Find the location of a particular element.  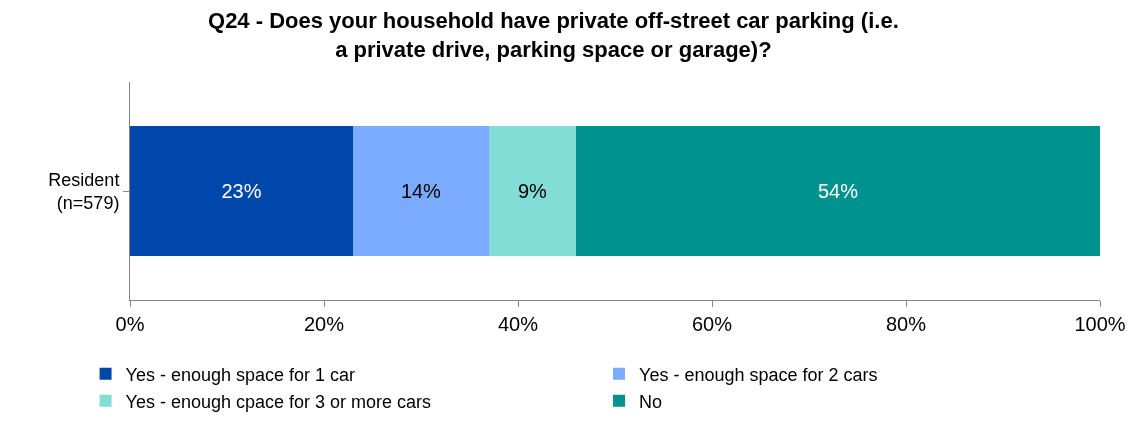

x-tick-label: 40% is located at coordinates (518, 324).